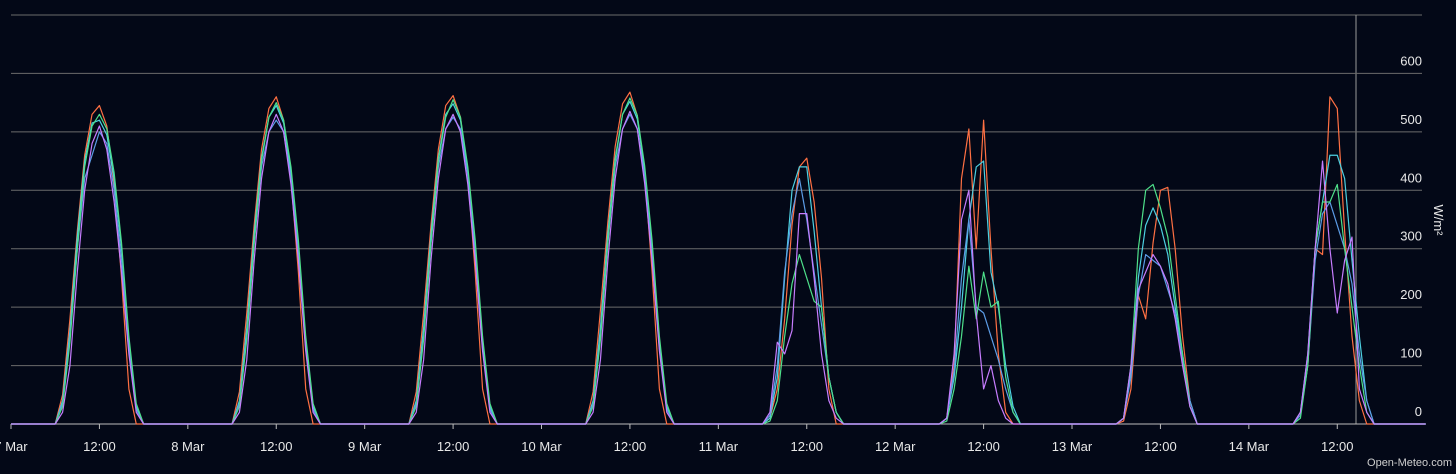 The width and height of the screenshot is (1456, 474). What do you see at coordinates (1418, 411) in the screenshot?
I see `y-tick-label: 0` at bounding box center [1418, 411].